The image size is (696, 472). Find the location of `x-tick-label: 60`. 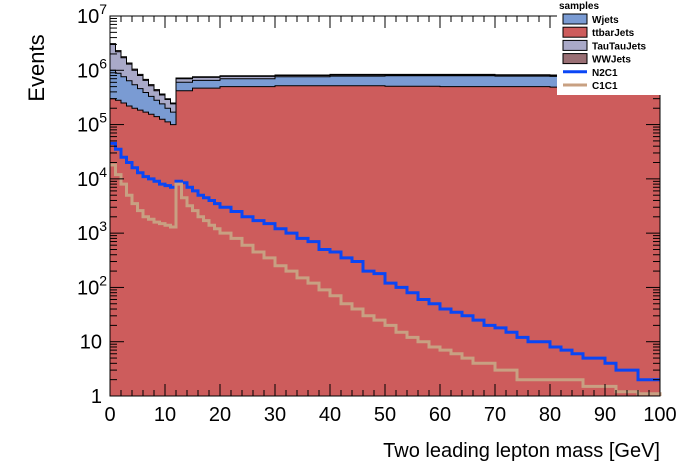

x-tick-label: 60 is located at coordinates (440, 415).